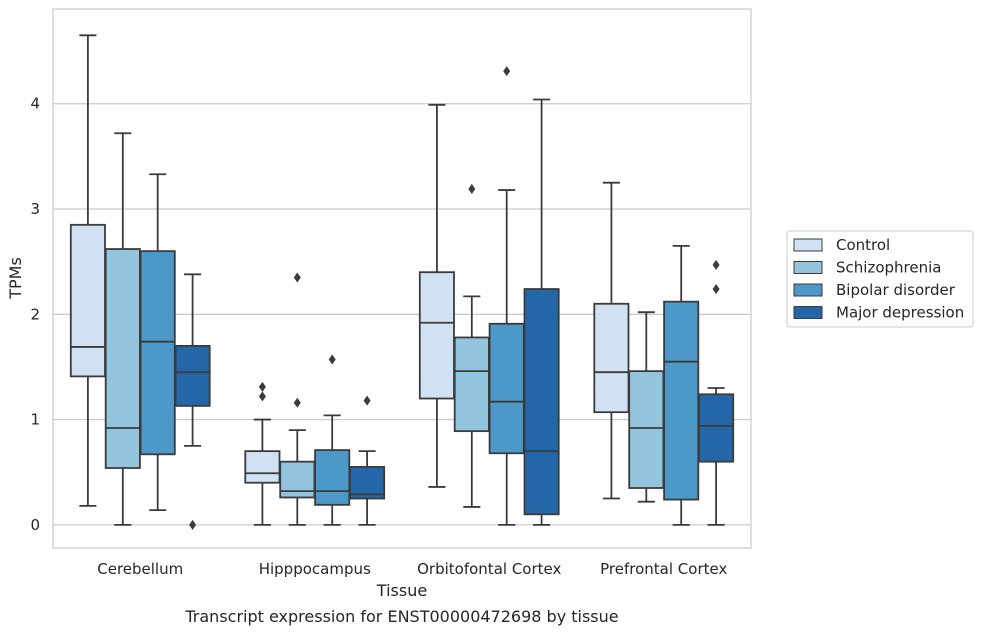 Image resolution: width=983 pixels, height=634 pixels. What do you see at coordinates (401, 590) in the screenshot?
I see `x-axis-label: Tissue` at bounding box center [401, 590].